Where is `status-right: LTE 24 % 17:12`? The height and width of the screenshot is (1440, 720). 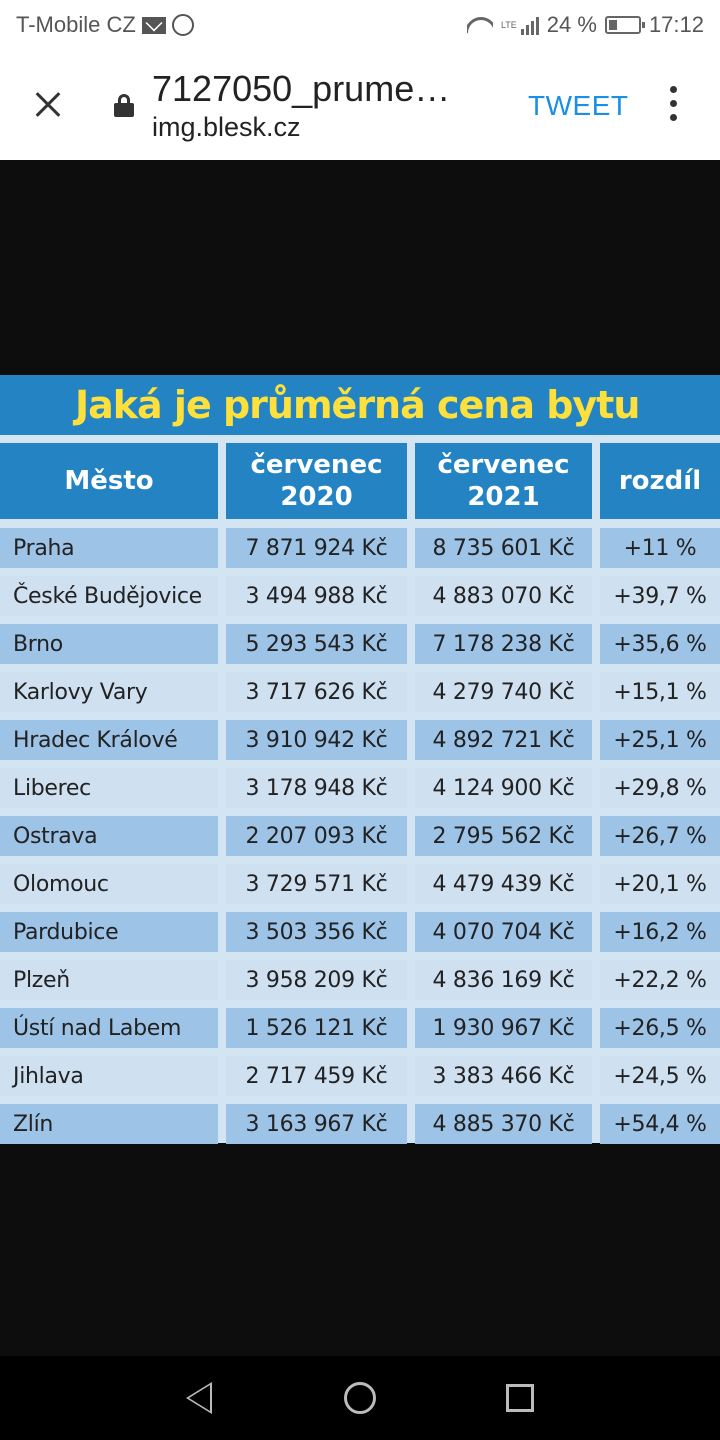 status-right: LTE 24 % 17:12 is located at coordinates (585, 25).